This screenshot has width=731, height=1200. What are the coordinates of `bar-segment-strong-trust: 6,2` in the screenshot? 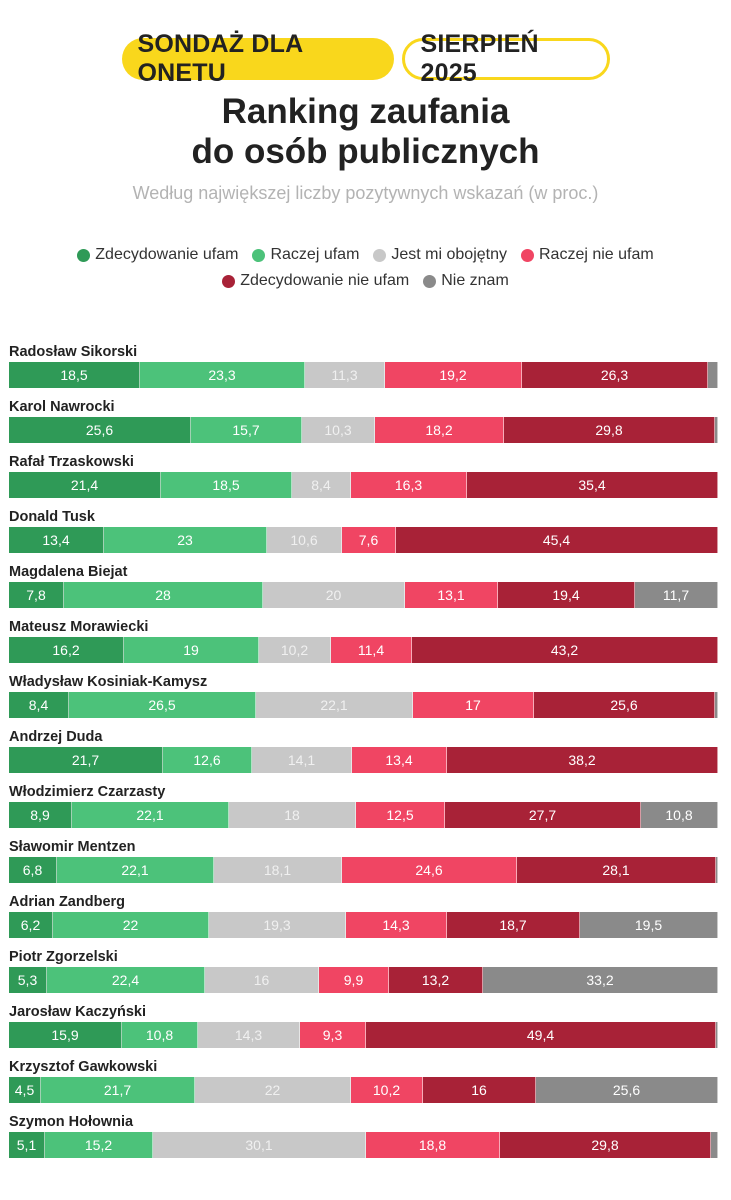 It's located at (31, 925).